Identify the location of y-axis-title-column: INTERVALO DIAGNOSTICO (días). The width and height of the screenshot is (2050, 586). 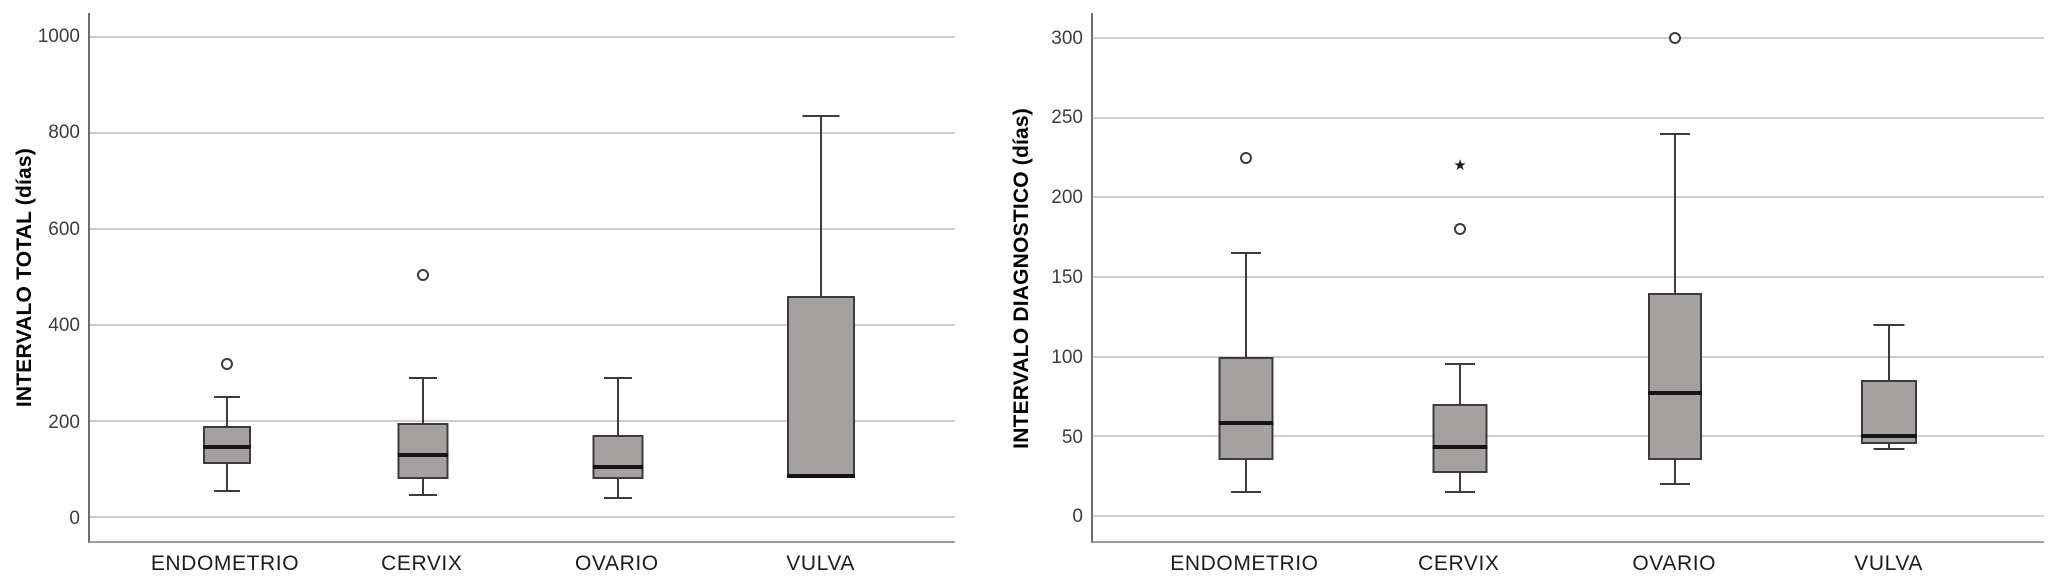
(1022, 278).